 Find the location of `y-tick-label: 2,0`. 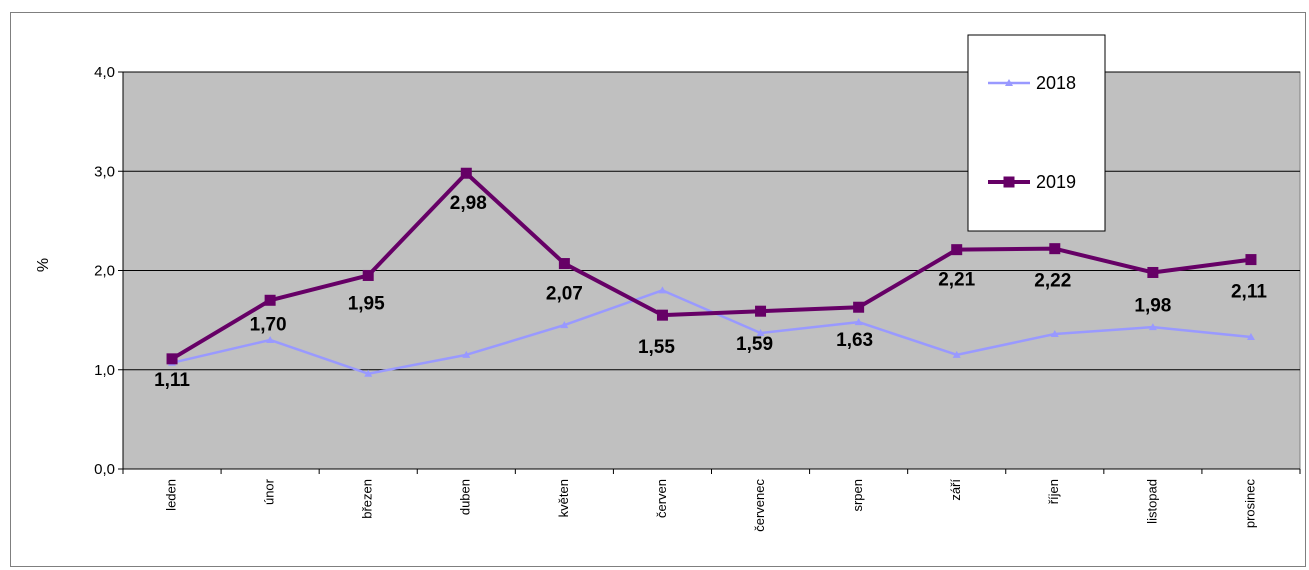

y-tick-label: 2,0 is located at coordinates (104, 271).